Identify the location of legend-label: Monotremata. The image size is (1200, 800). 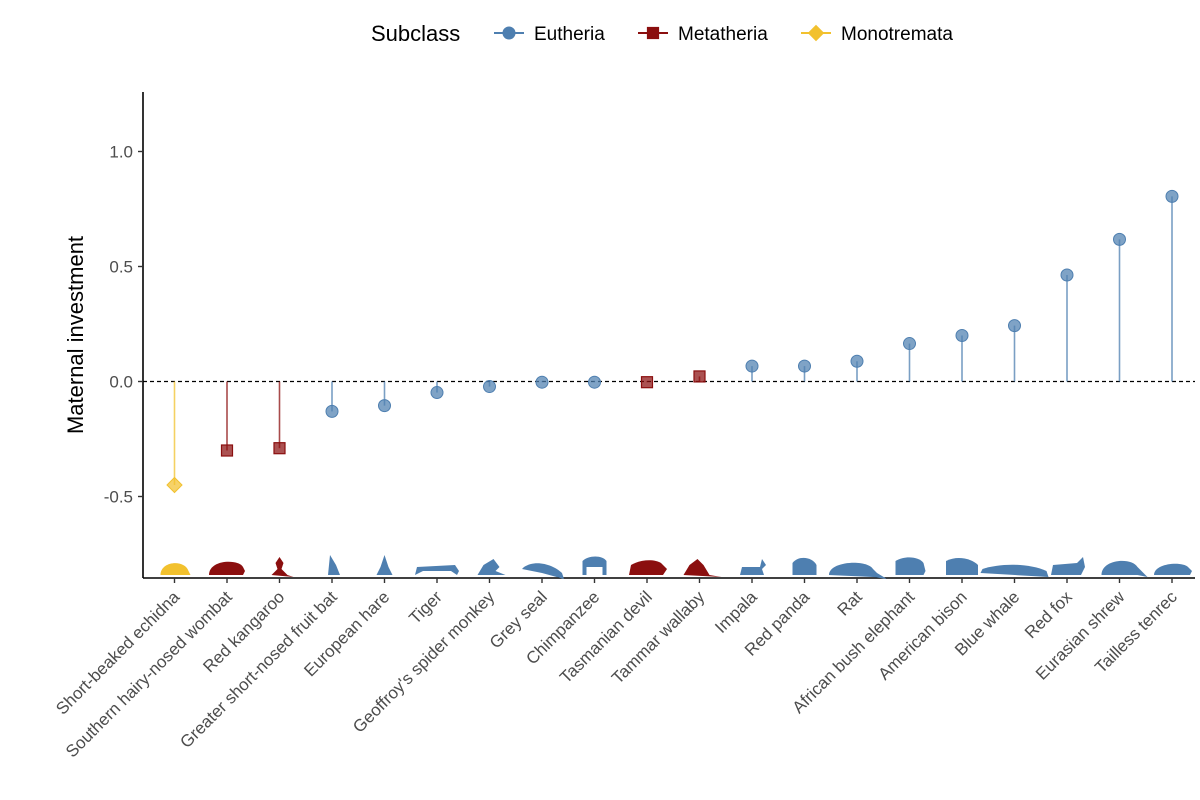
(897, 34).